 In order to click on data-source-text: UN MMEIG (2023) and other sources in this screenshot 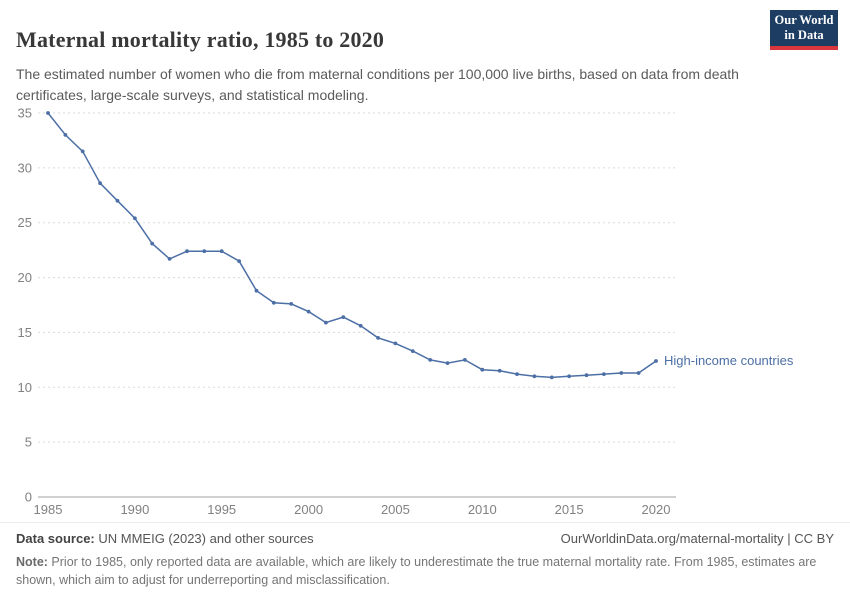, I will do `click(204, 538)`.